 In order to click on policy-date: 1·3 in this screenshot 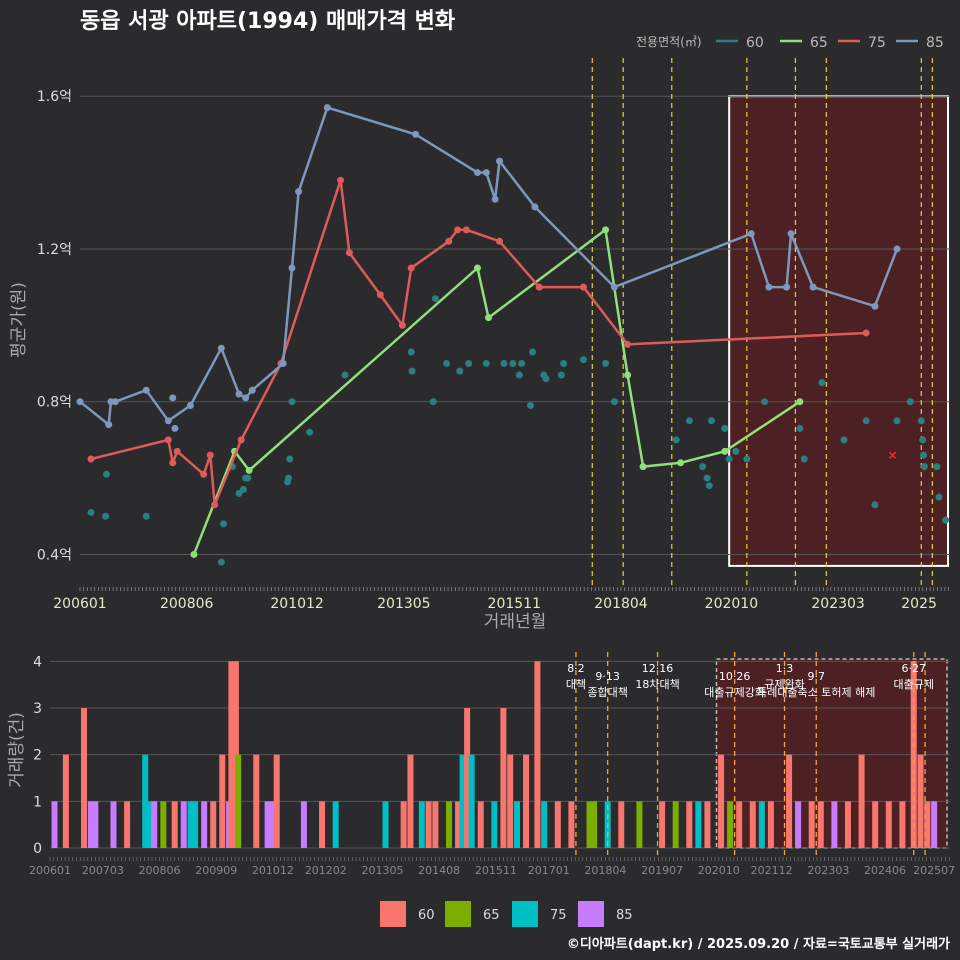, I will do `click(785, 668)`.